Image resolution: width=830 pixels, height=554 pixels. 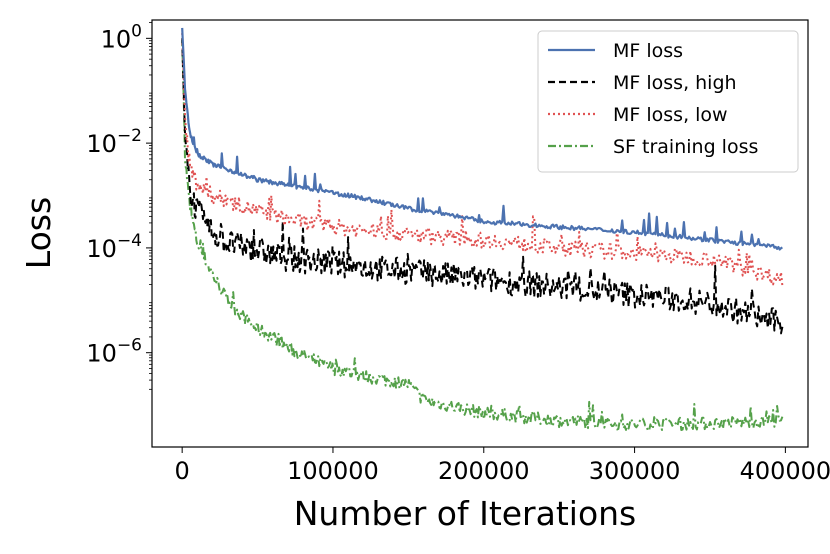 I want to click on legend-label: MF loss, so click(x=648, y=51).